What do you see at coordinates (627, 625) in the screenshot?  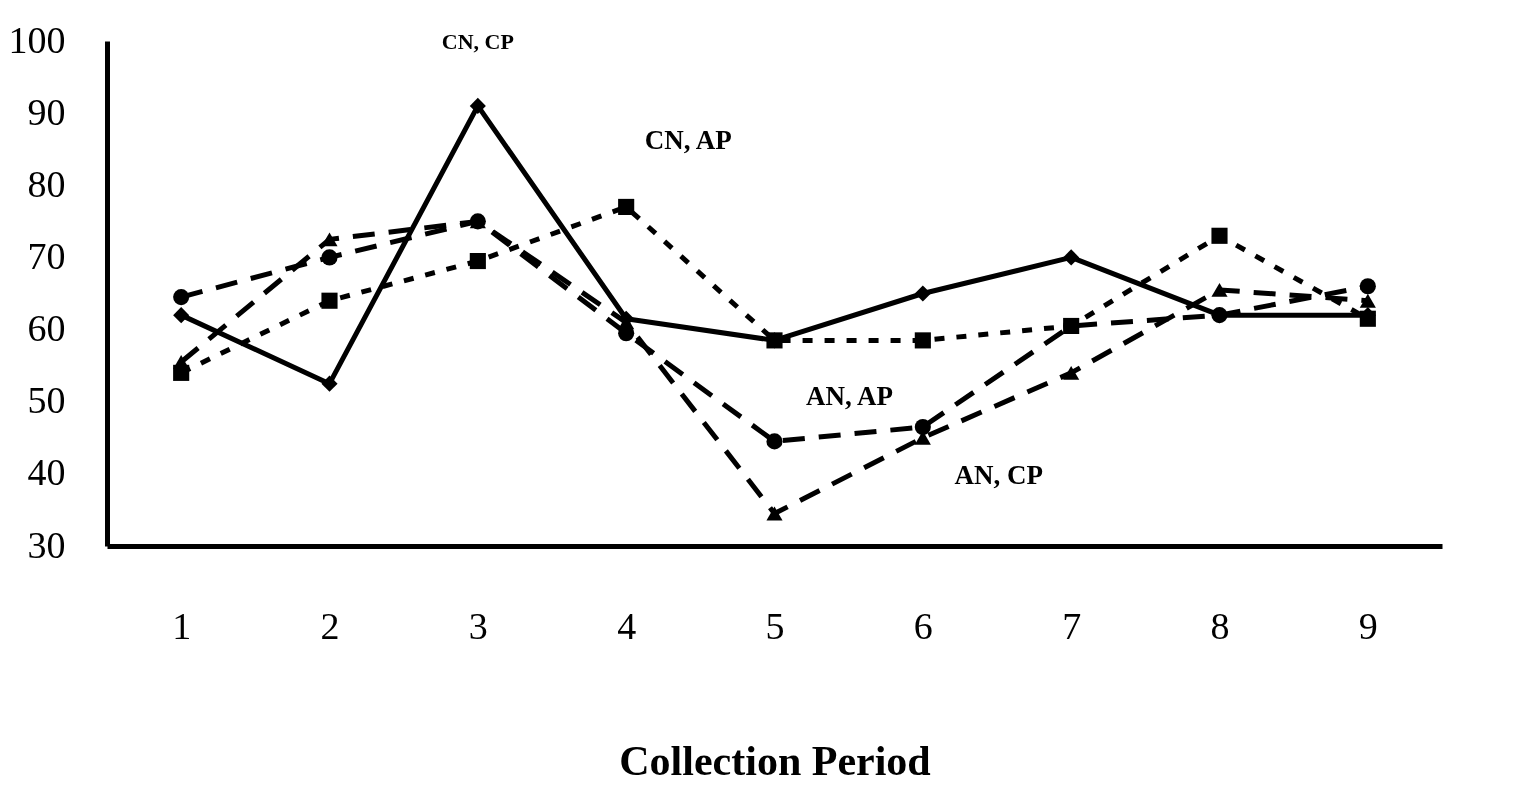 I see `x-tick-label: 4` at bounding box center [627, 625].